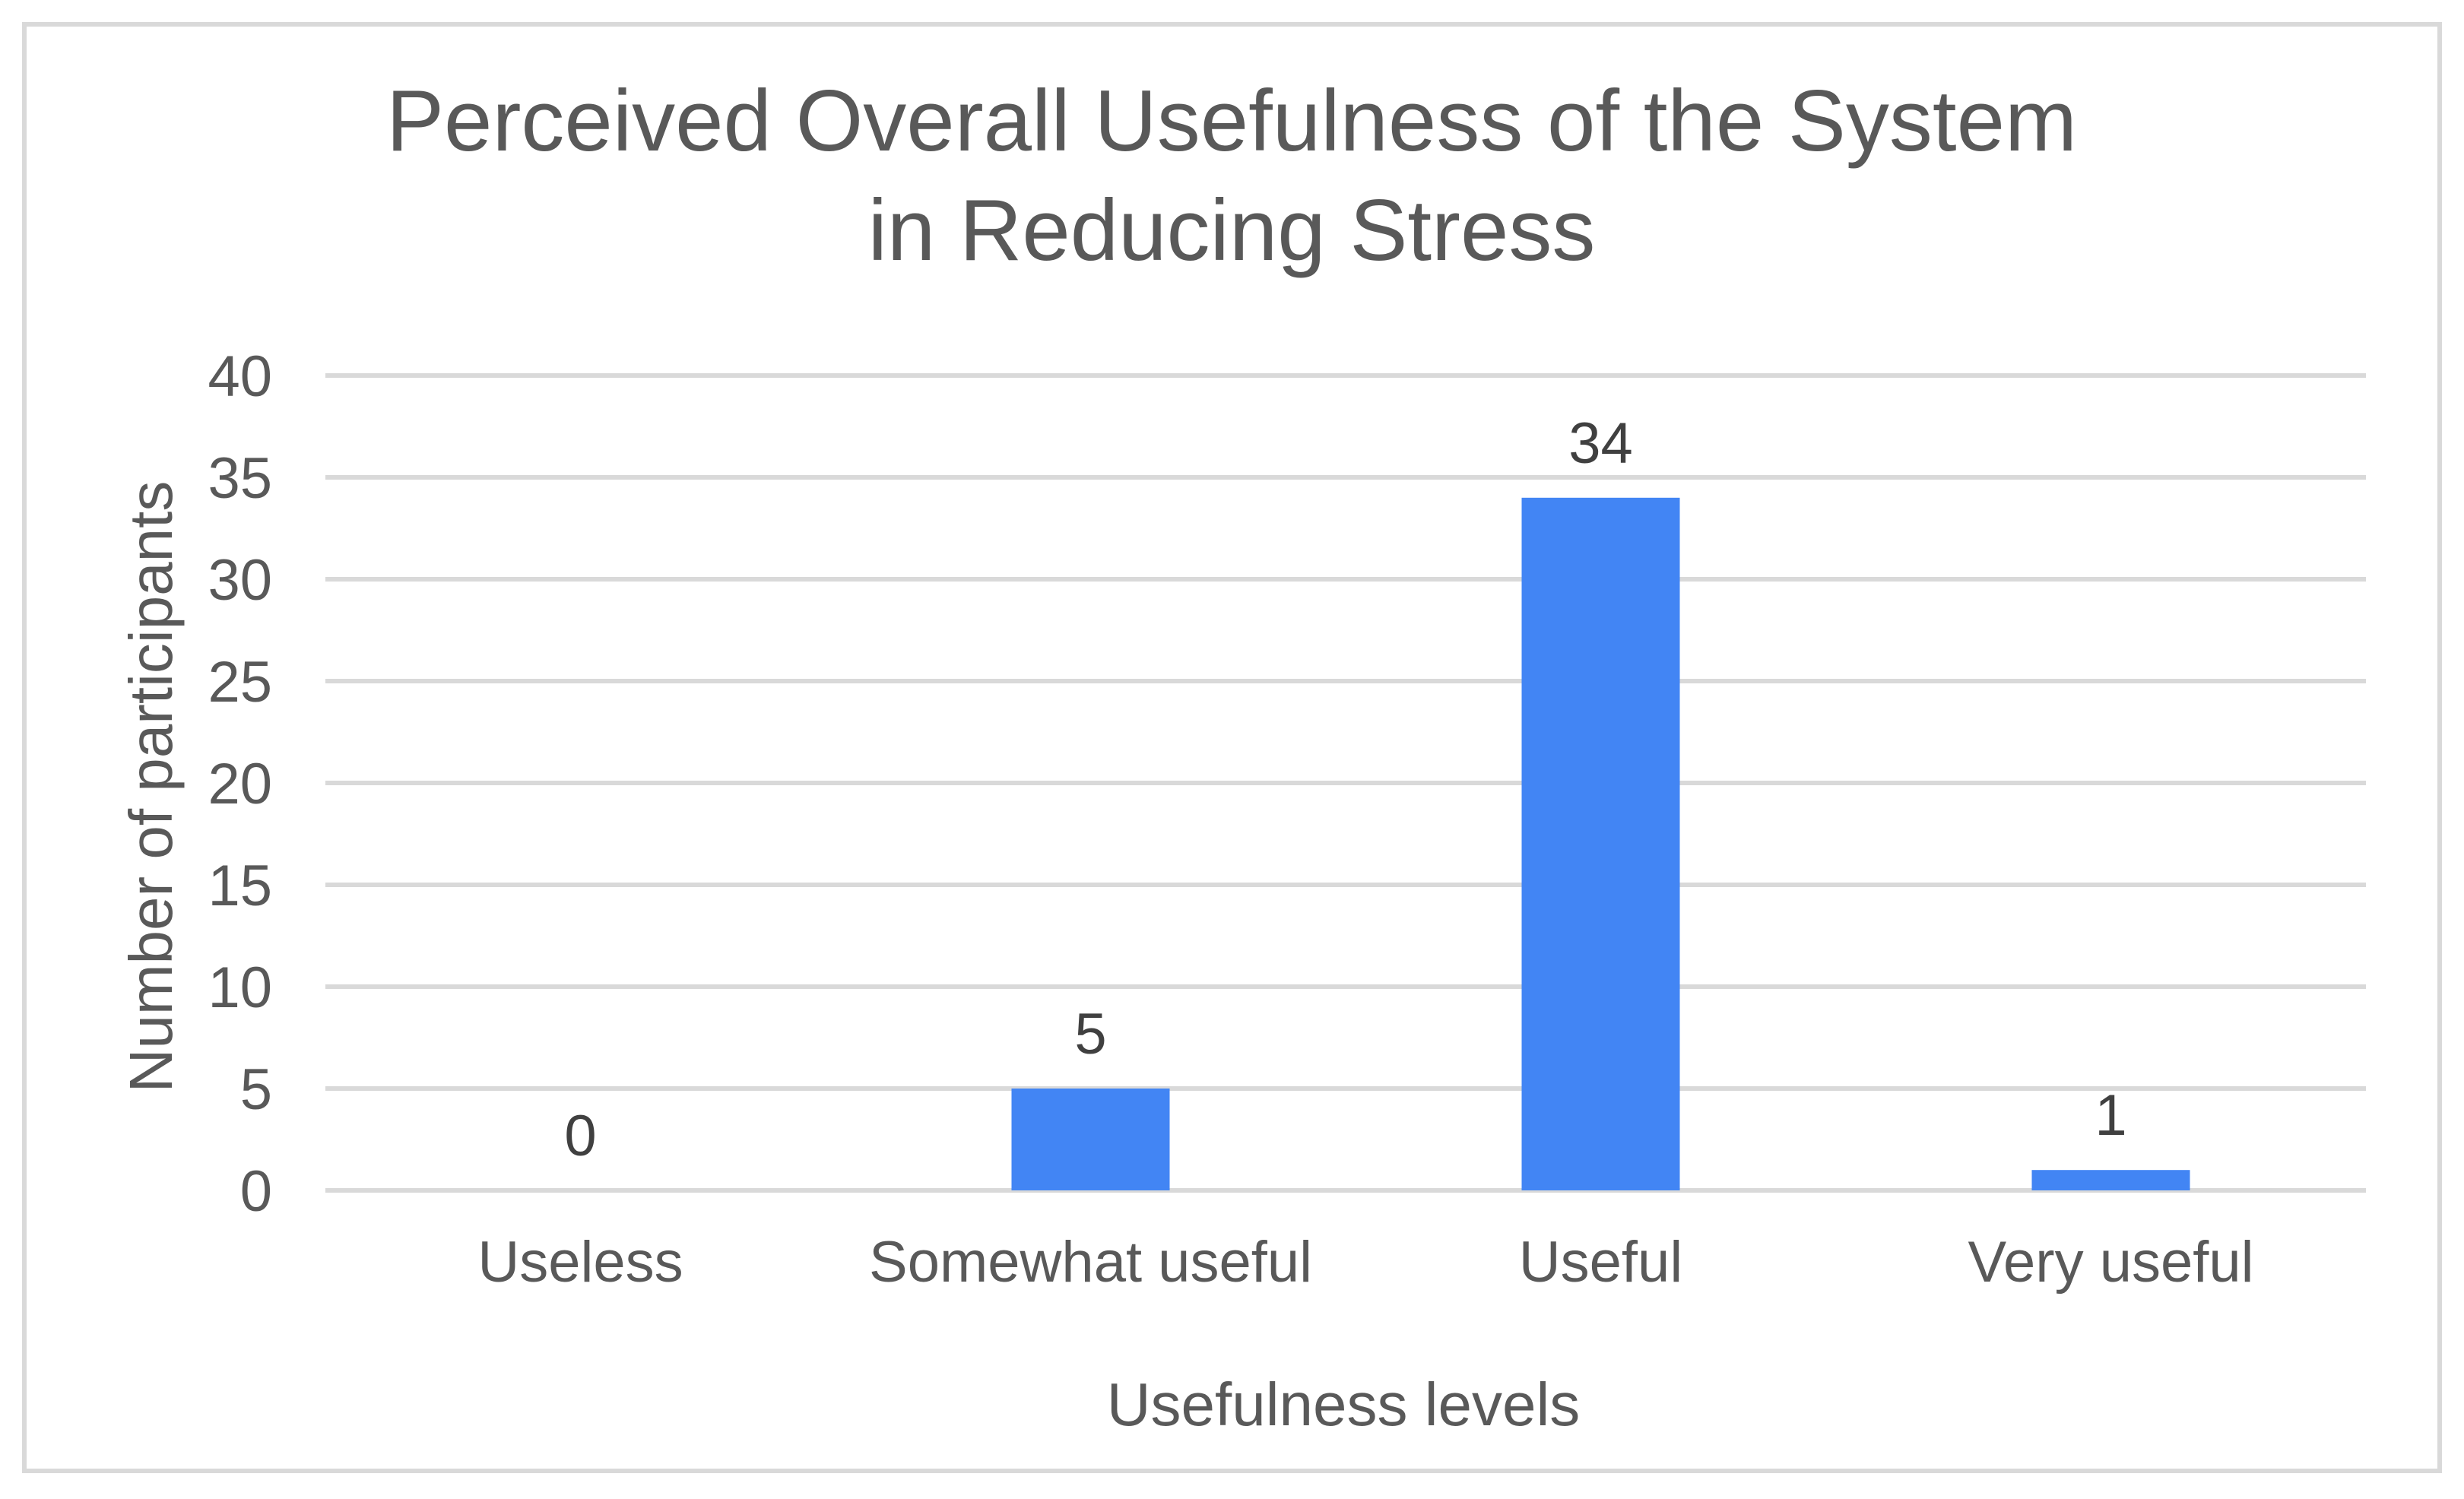 The width and height of the screenshot is (2464, 1499). I want to click on x-tick-label: Useless, so click(580, 1262).